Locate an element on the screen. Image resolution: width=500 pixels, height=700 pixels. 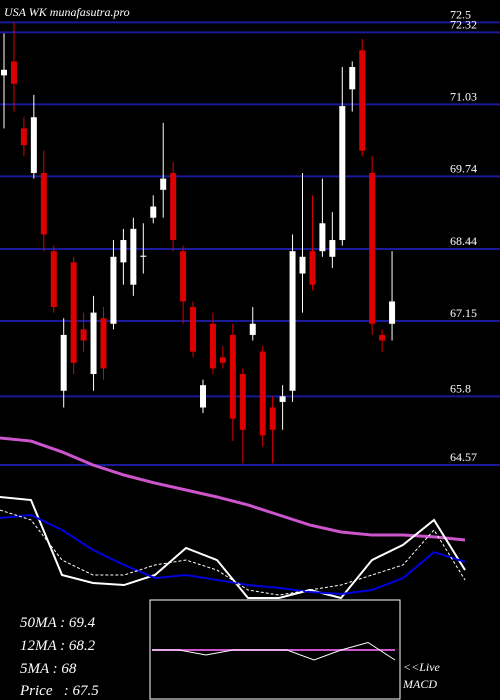
ma-label: Price : 67.5 is located at coordinates (59, 691).